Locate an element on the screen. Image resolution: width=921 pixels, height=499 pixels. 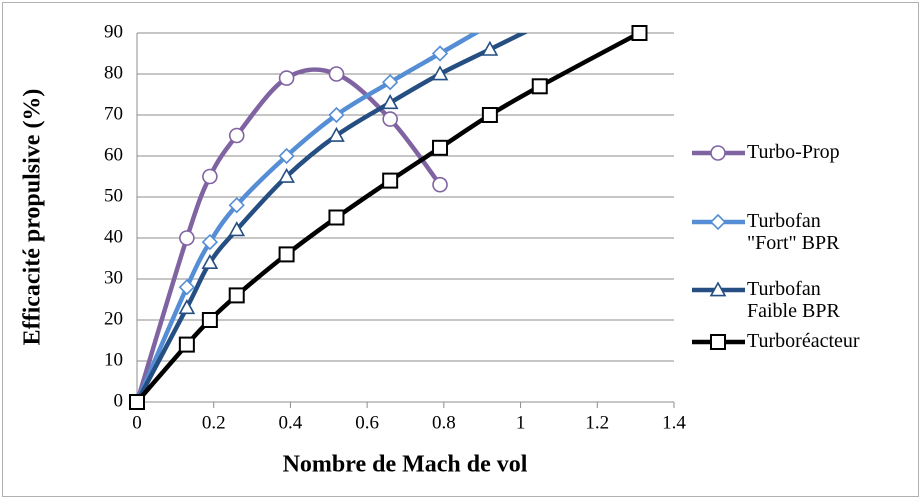
x-tick-label: 0 is located at coordinates (137, 422).